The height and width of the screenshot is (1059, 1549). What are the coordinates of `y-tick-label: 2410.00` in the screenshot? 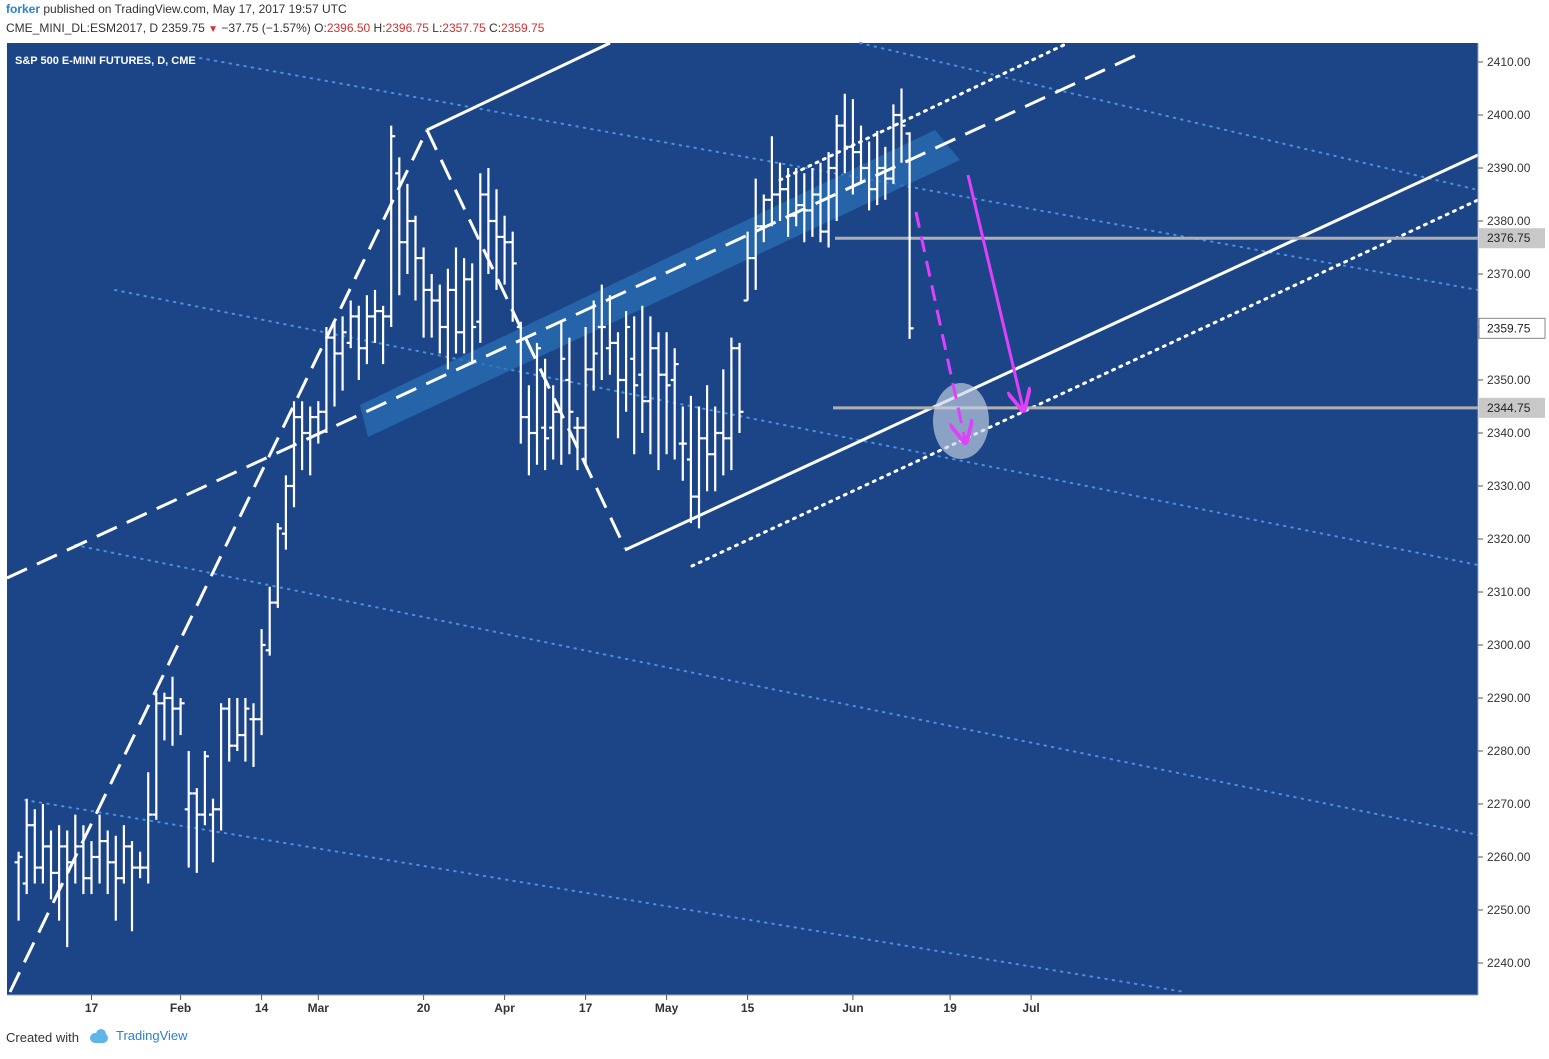 It's located at (1509, 62).